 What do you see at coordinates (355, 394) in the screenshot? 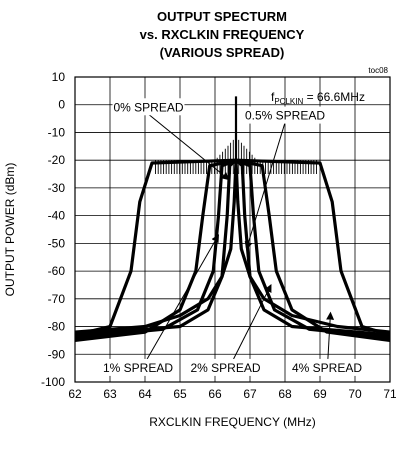
I see `x-tick-label: 70` at bounding box center [355, 394].